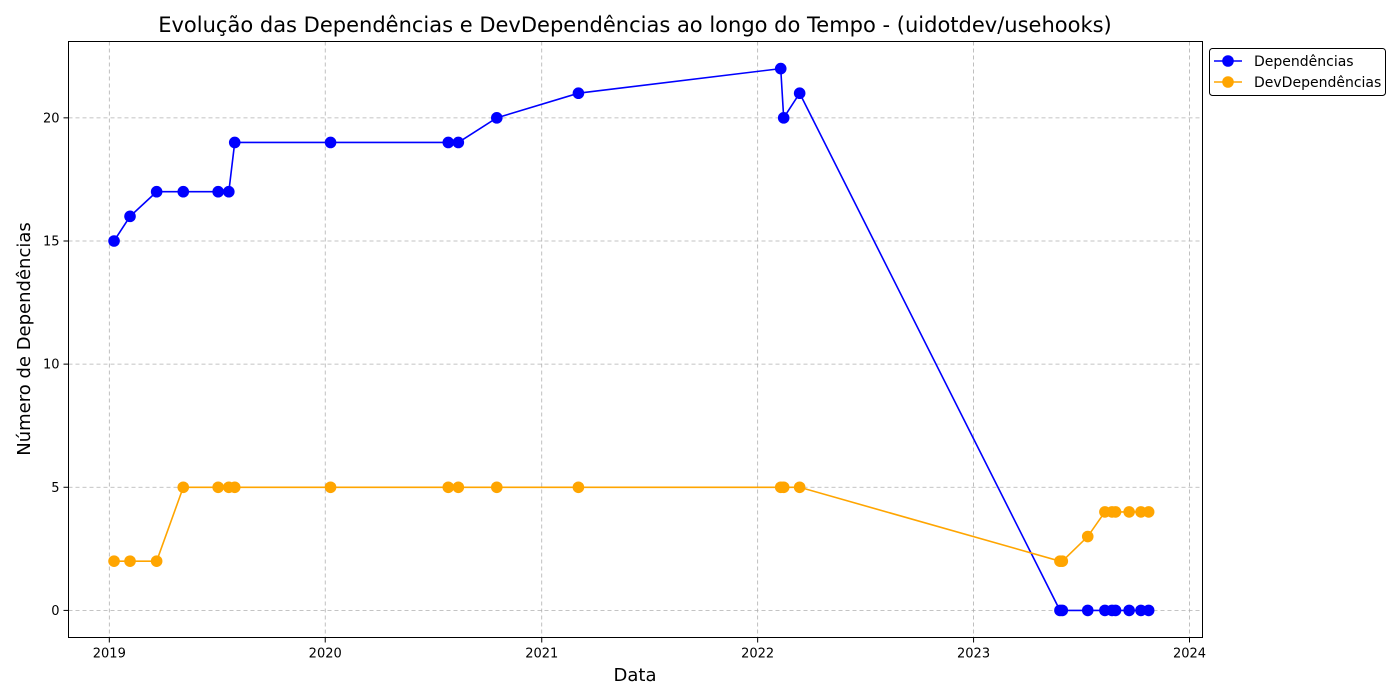  What do you see at coordinates (1304, 62) in the screenshot?
I see `legend-label: Dependências` at bounding box center [1304, 62].